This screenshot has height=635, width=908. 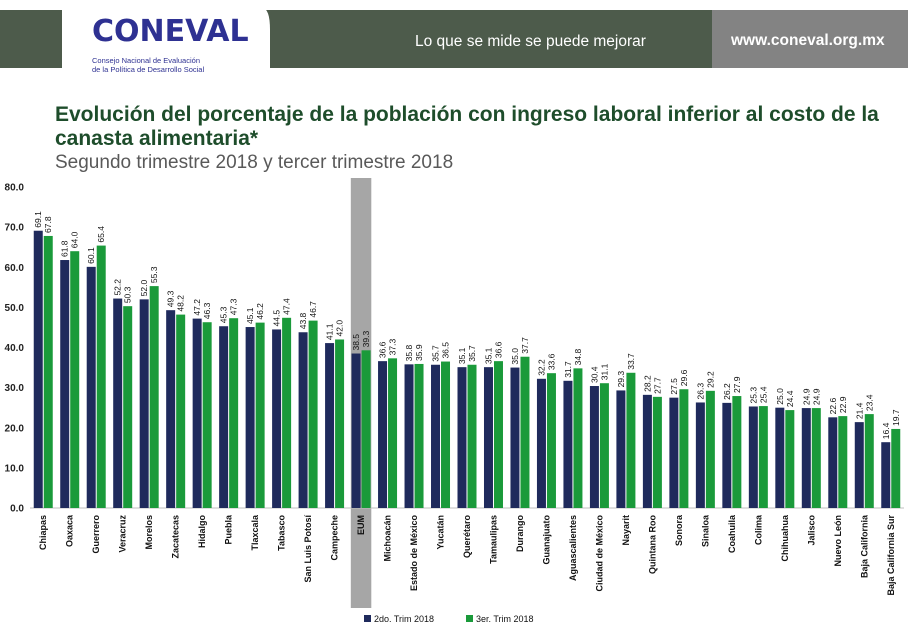 What do you see at coordinates (15, 468) in the screenshot?
I see `y-tick-label: 10.0` at bounding box center [15, 468].